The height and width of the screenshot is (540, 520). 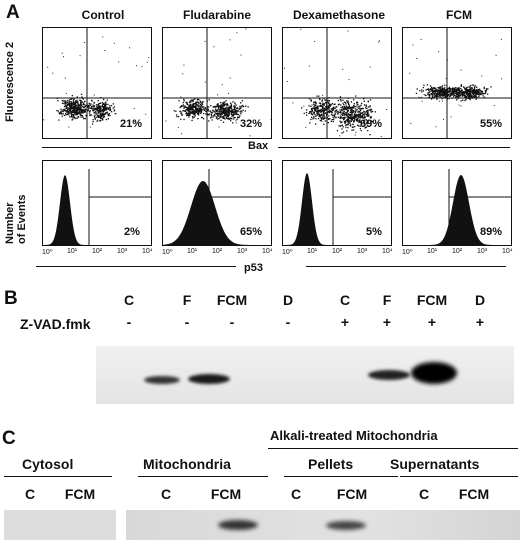 I want to click on scatter-plot-dexamethasone, so click(x=337, y=83).